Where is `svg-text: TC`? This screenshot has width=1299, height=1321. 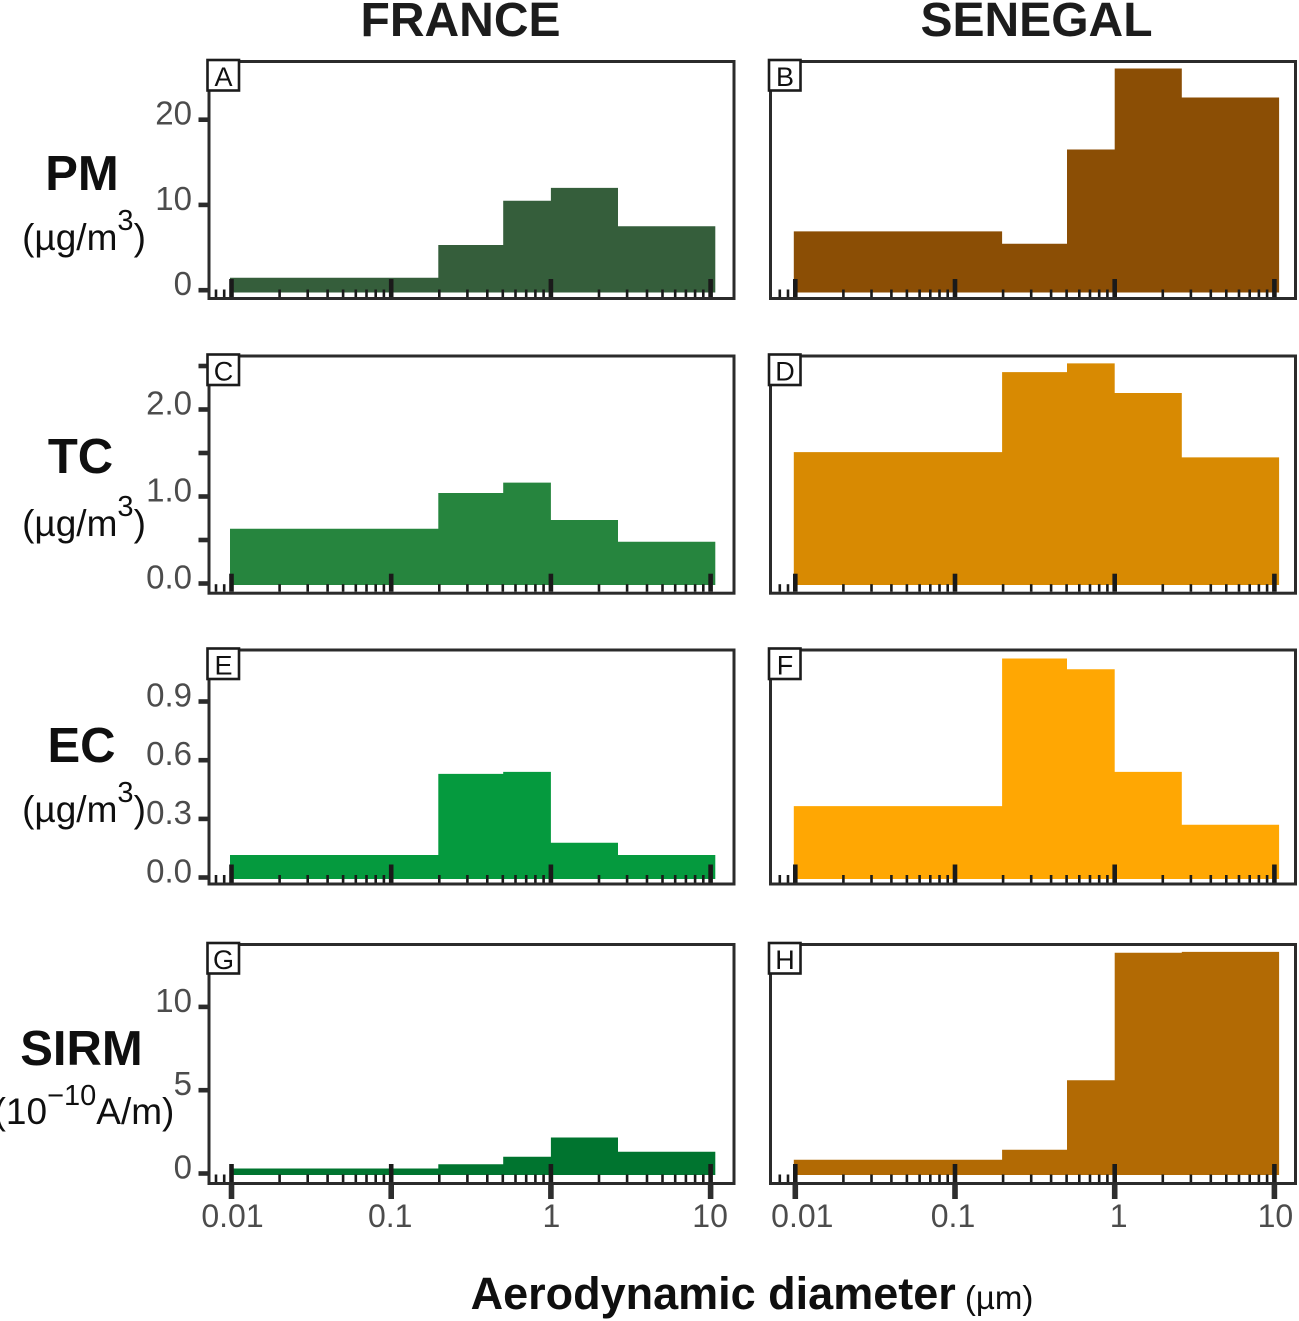 svg-text: TC is located at coordinates (80, 457).